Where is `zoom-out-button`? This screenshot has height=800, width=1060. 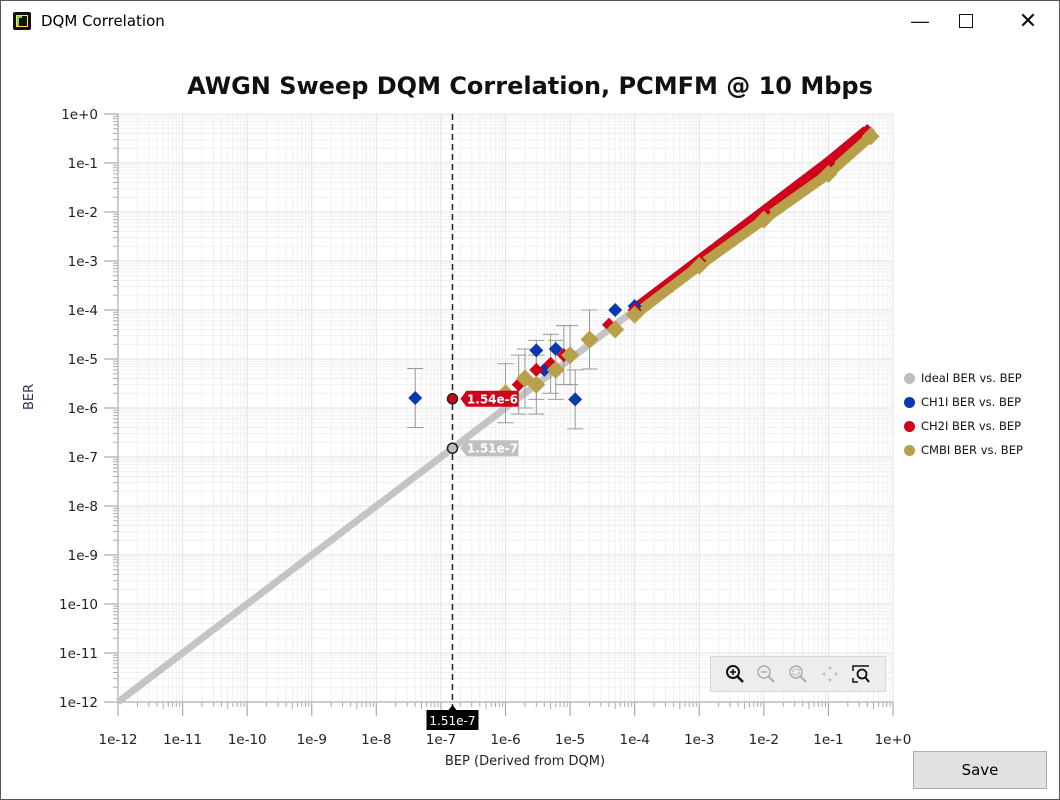
zoom-out-button is located at coordinates (766, 674).